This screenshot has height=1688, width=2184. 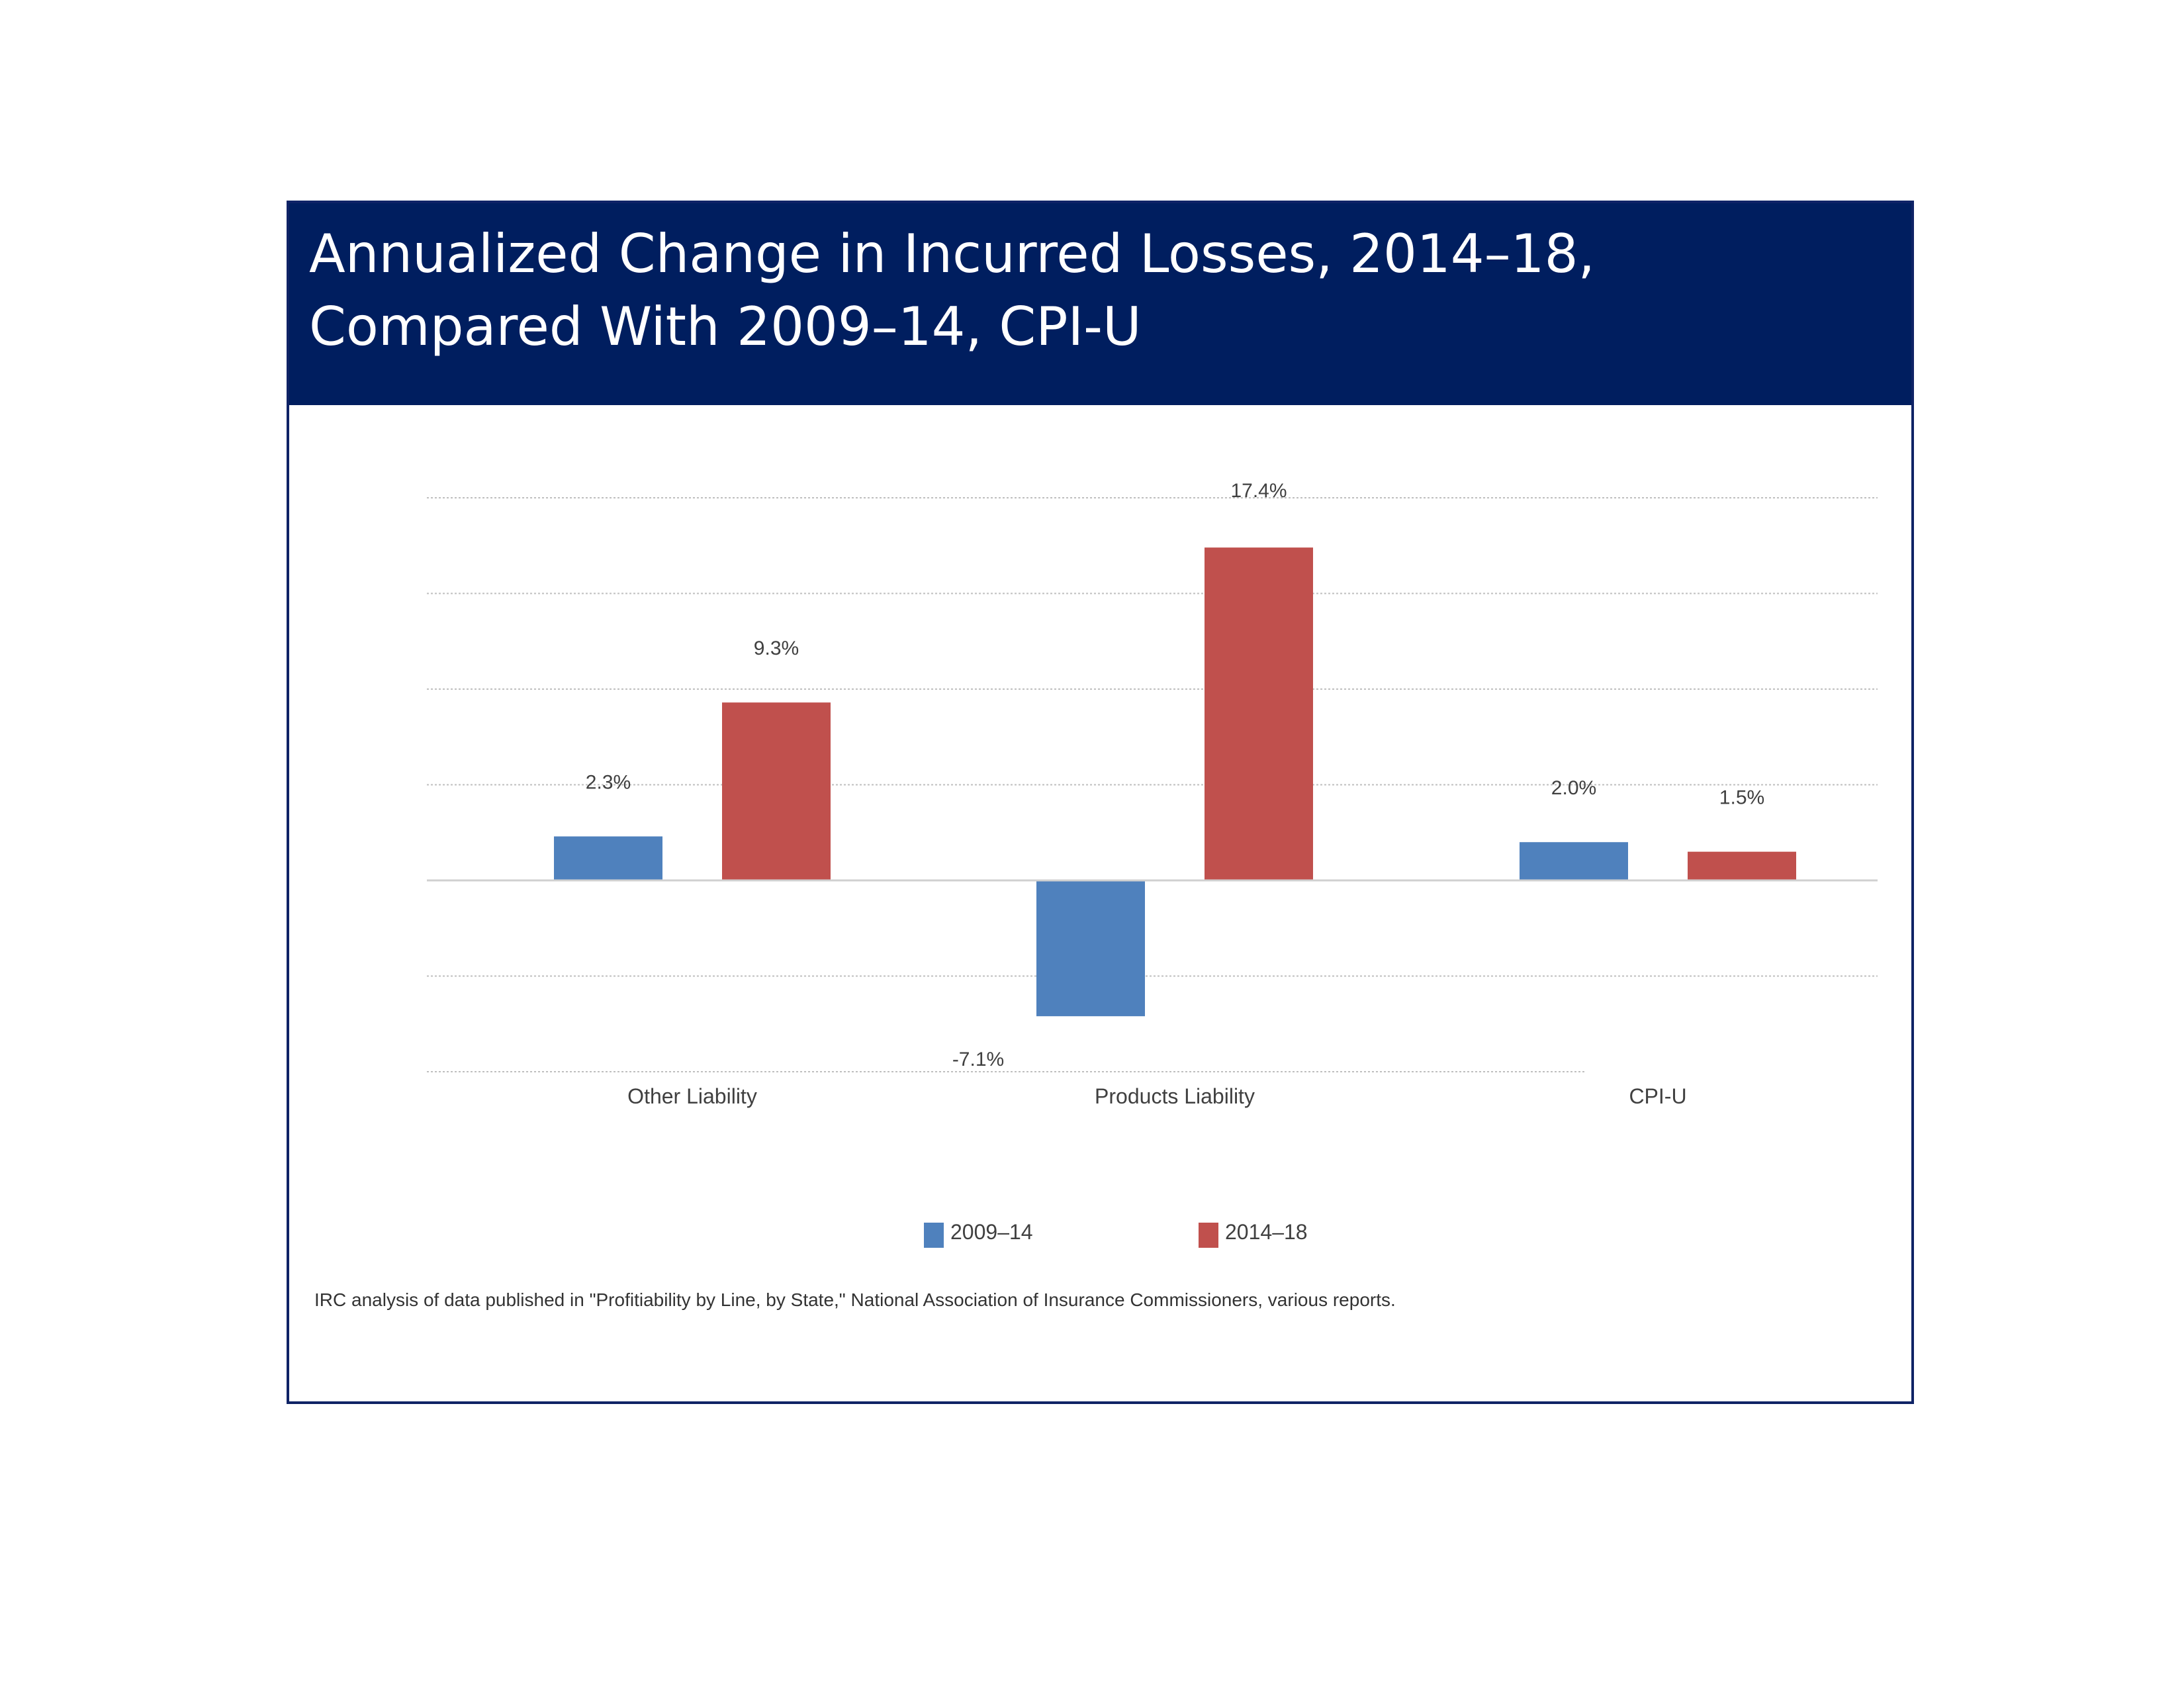 What do you see at coordinates (1658, 1096) in the screenshot?
I see `category-label: CPI-U` at bounding box center [1658, 1096].